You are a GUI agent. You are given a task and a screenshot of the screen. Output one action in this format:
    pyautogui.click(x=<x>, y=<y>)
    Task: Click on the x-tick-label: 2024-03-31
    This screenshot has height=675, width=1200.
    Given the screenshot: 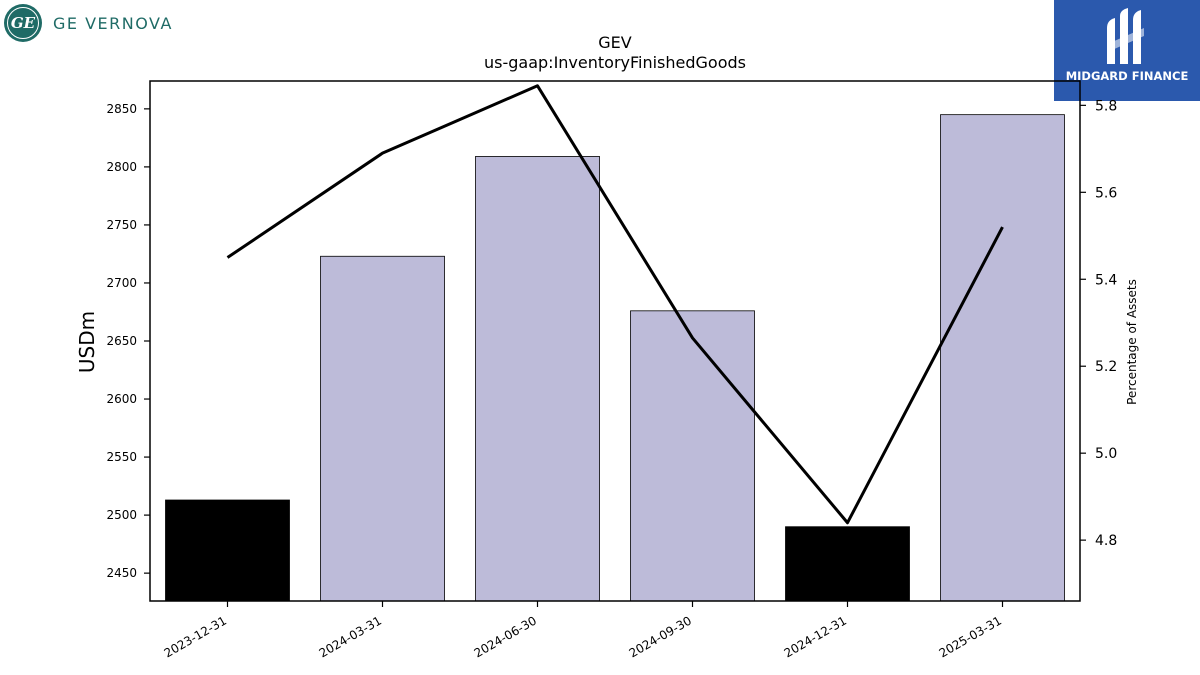 What is the action you would take?
    pyautogui.click(x=350, y=636)
    